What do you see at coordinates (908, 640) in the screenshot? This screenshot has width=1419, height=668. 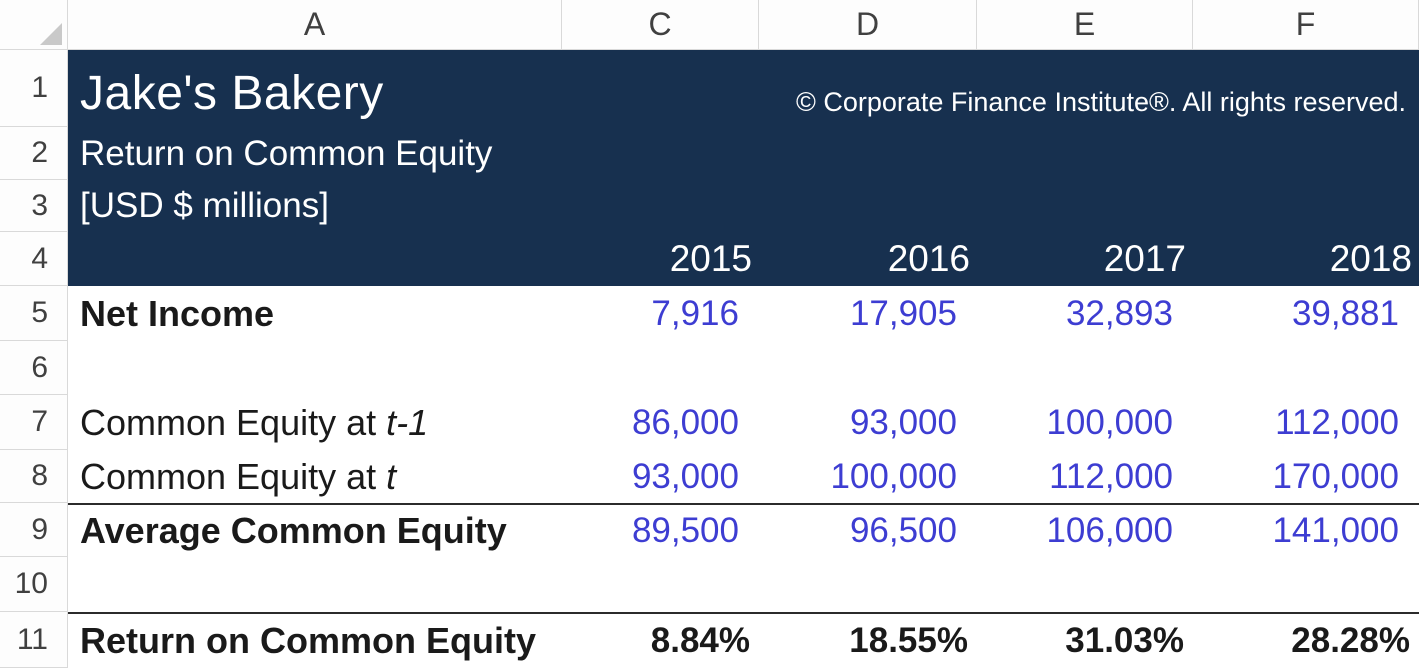 I see `cell-value: 18.55%` at bounding box center [908, 640].